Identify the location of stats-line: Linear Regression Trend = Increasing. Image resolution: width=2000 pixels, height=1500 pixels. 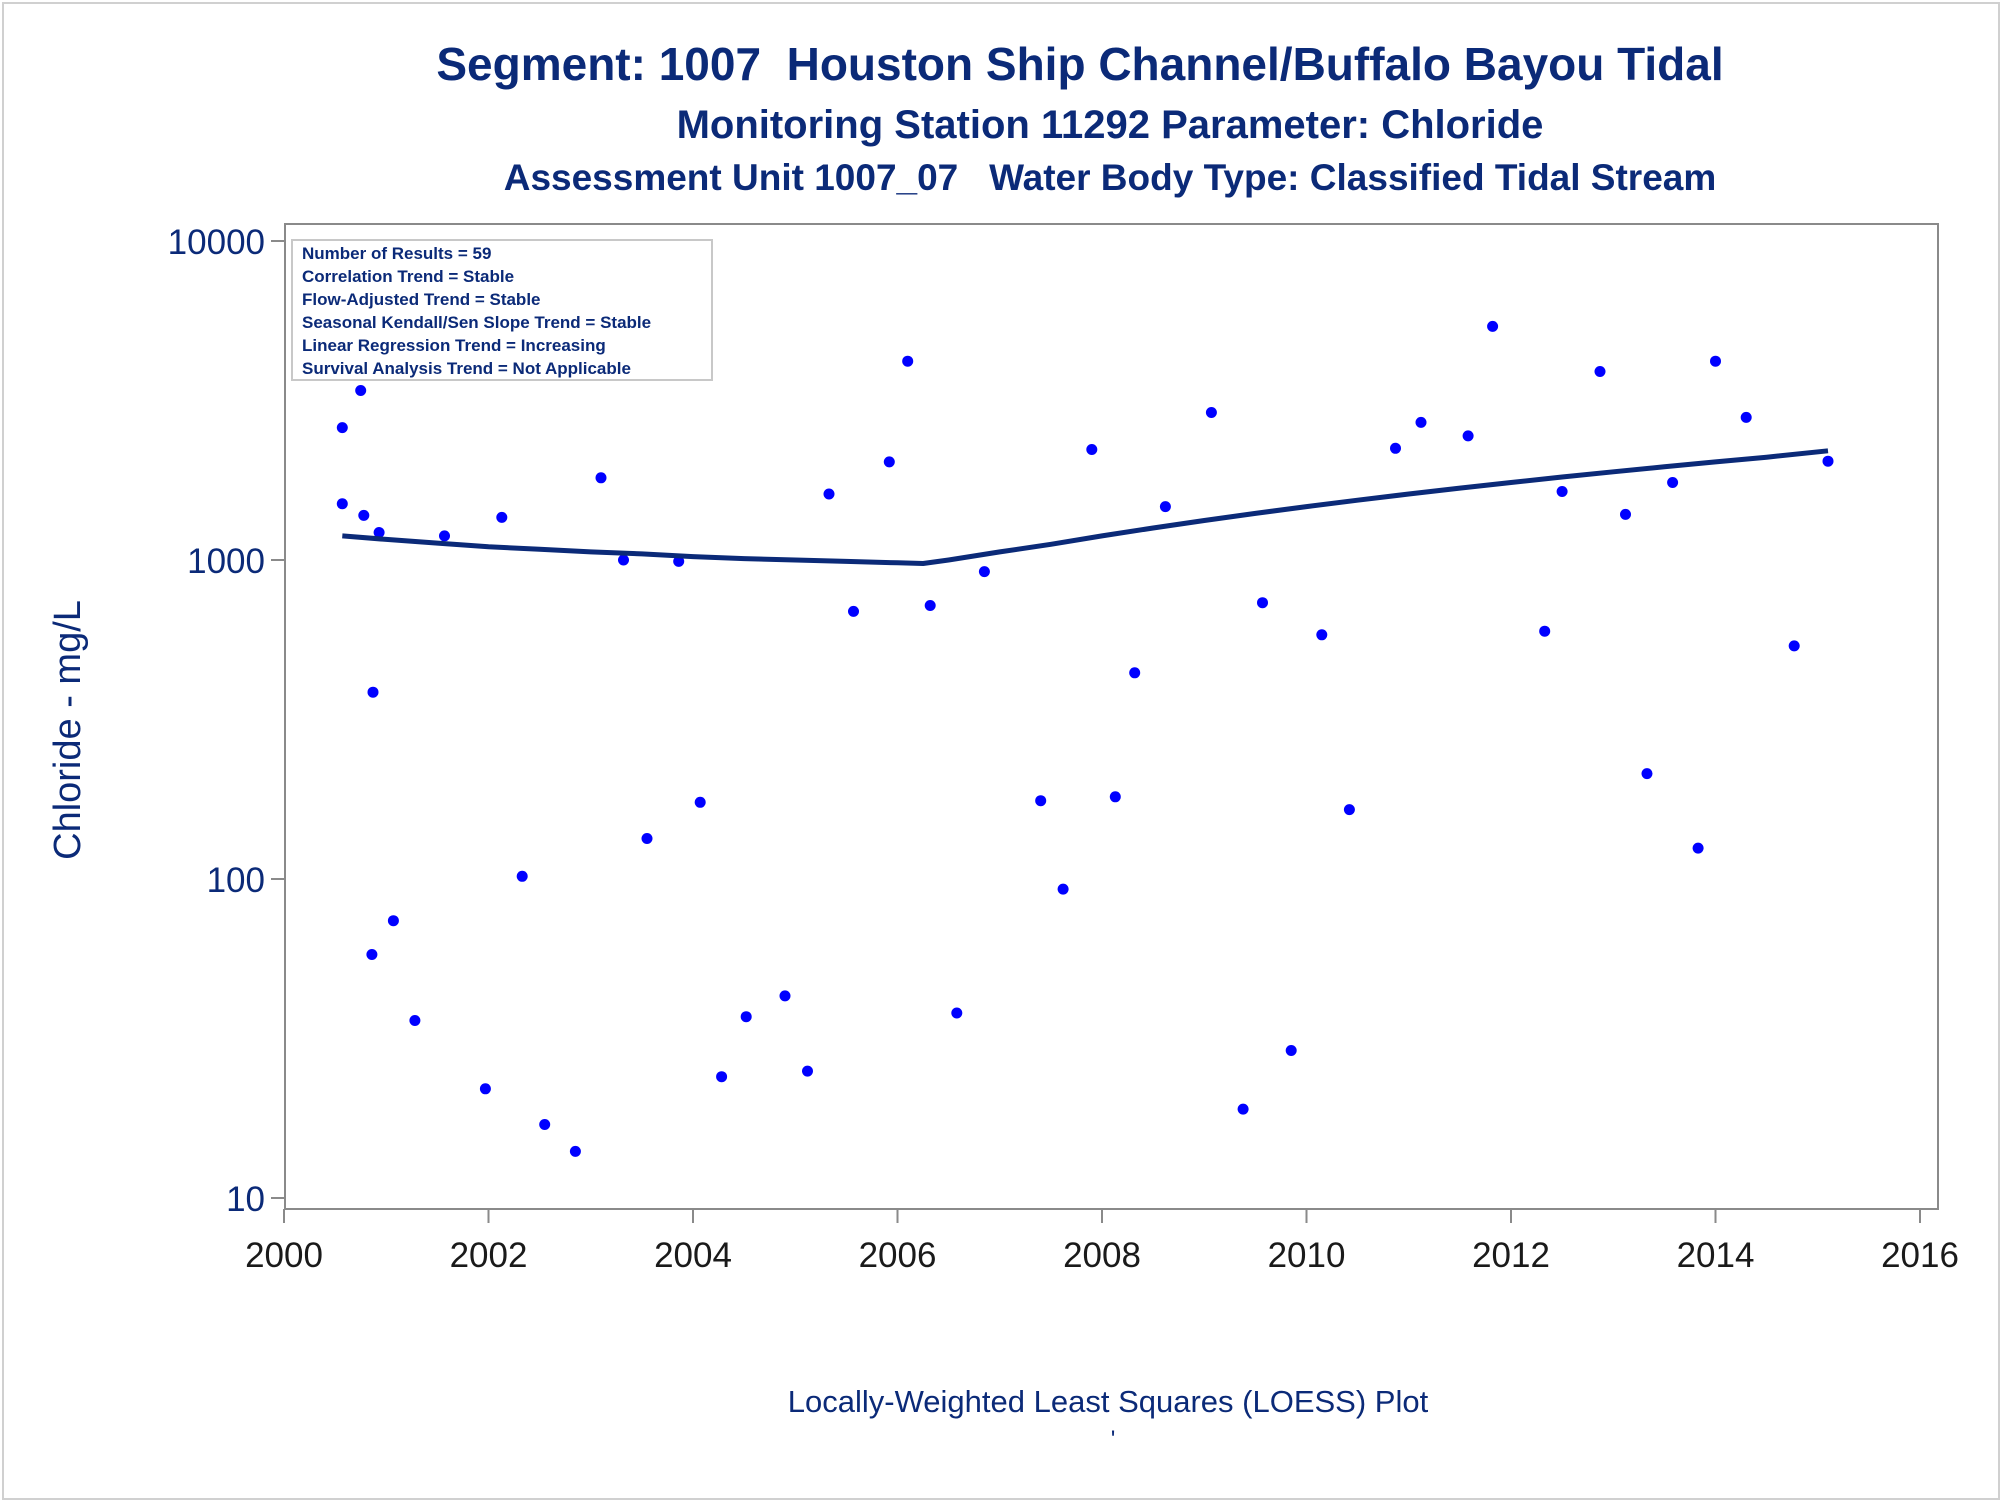
(454, 345).